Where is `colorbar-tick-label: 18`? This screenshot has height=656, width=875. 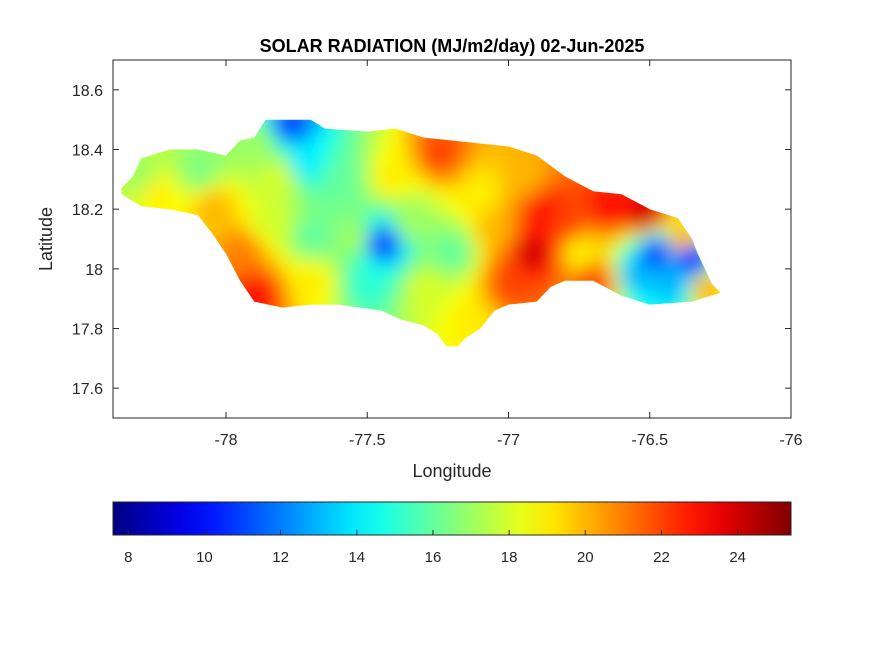
colorbar-tick-label: 18 is located at coordinates (509, 557).